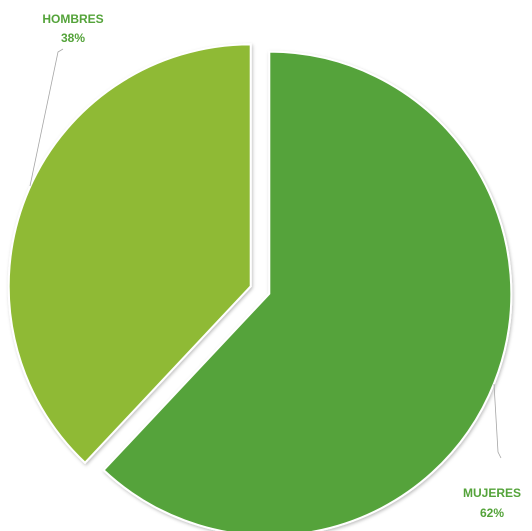 The image size is (532, 531). Describe the element at coordinates (497, 421) in the screenshot. I see `leader-line-mujeres` at that location.